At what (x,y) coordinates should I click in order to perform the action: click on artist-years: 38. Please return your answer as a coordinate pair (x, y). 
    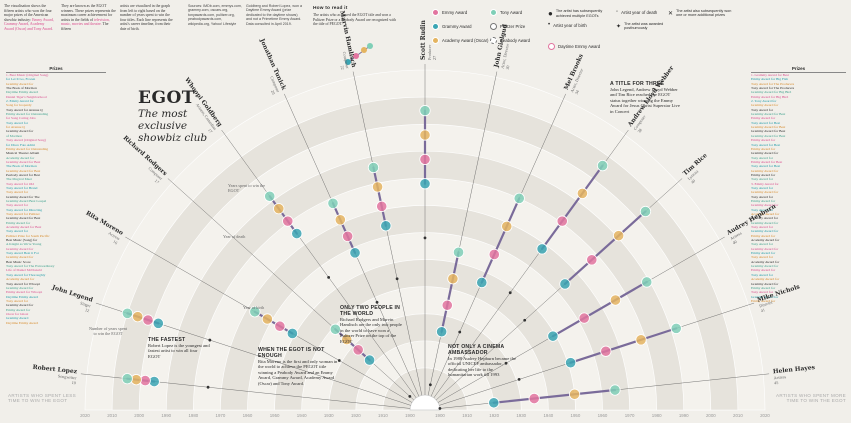
    Looking at the image, I should click on (639, 131).